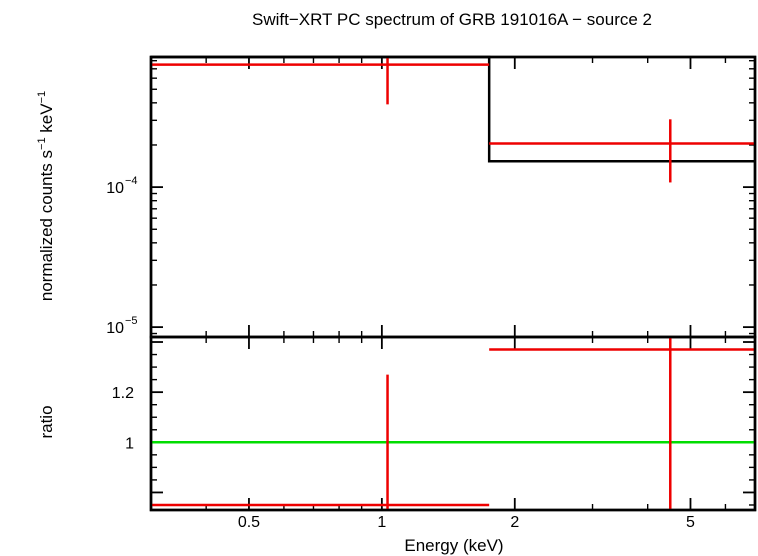 The width and height of the screenshot is (758, 556). Describe the element at coordinates (46, 225) in the screenshot. I see `y-axis-label-main: normalized counts s` at that location.